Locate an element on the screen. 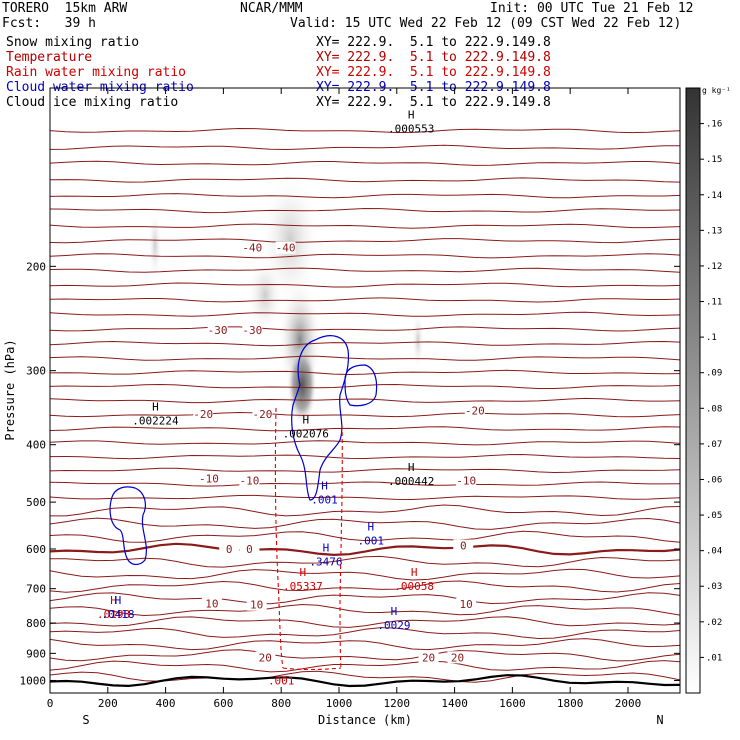  model-title: TORERO 15km ARW is located at coordinates (65, 8).